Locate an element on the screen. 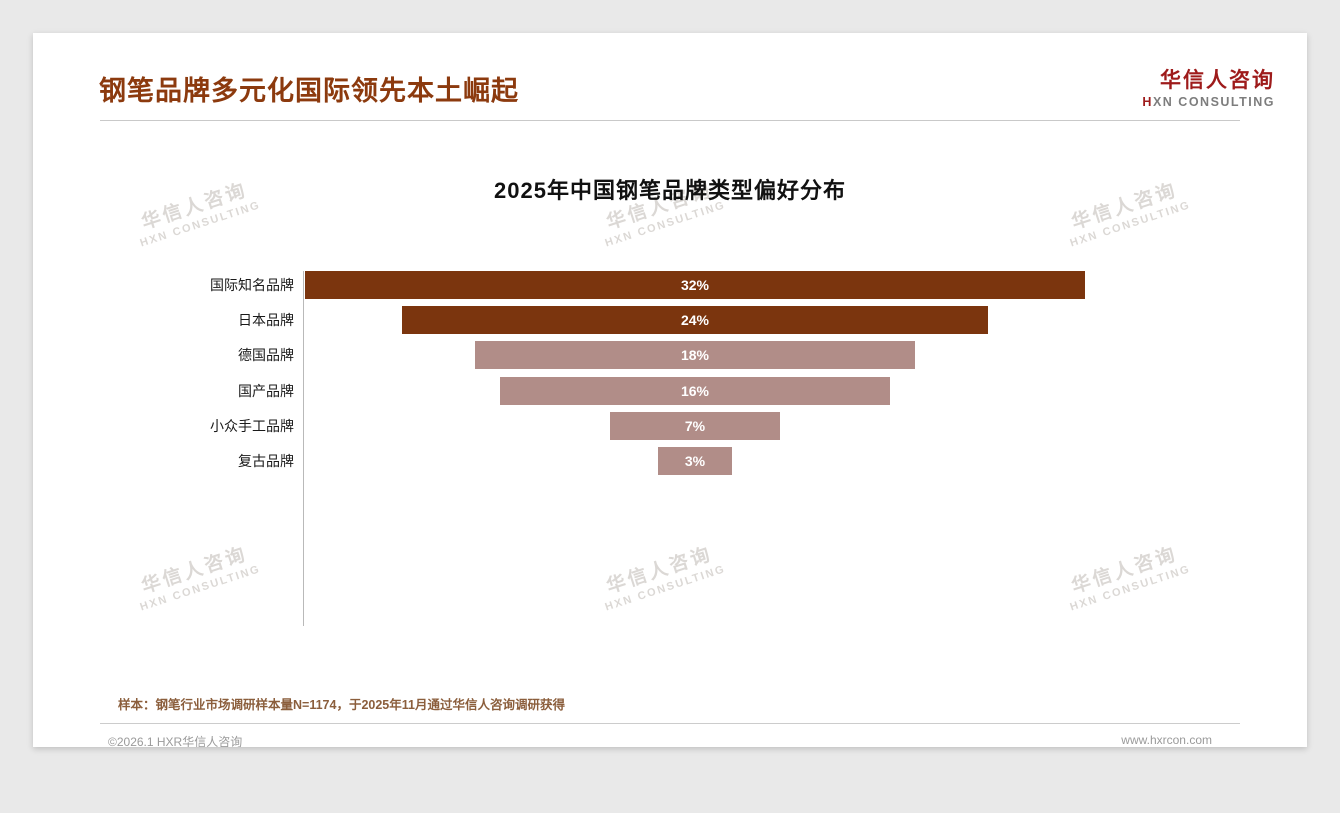 The image size is (1340, 813). bar: 18% is located at coordinates (695, 355).